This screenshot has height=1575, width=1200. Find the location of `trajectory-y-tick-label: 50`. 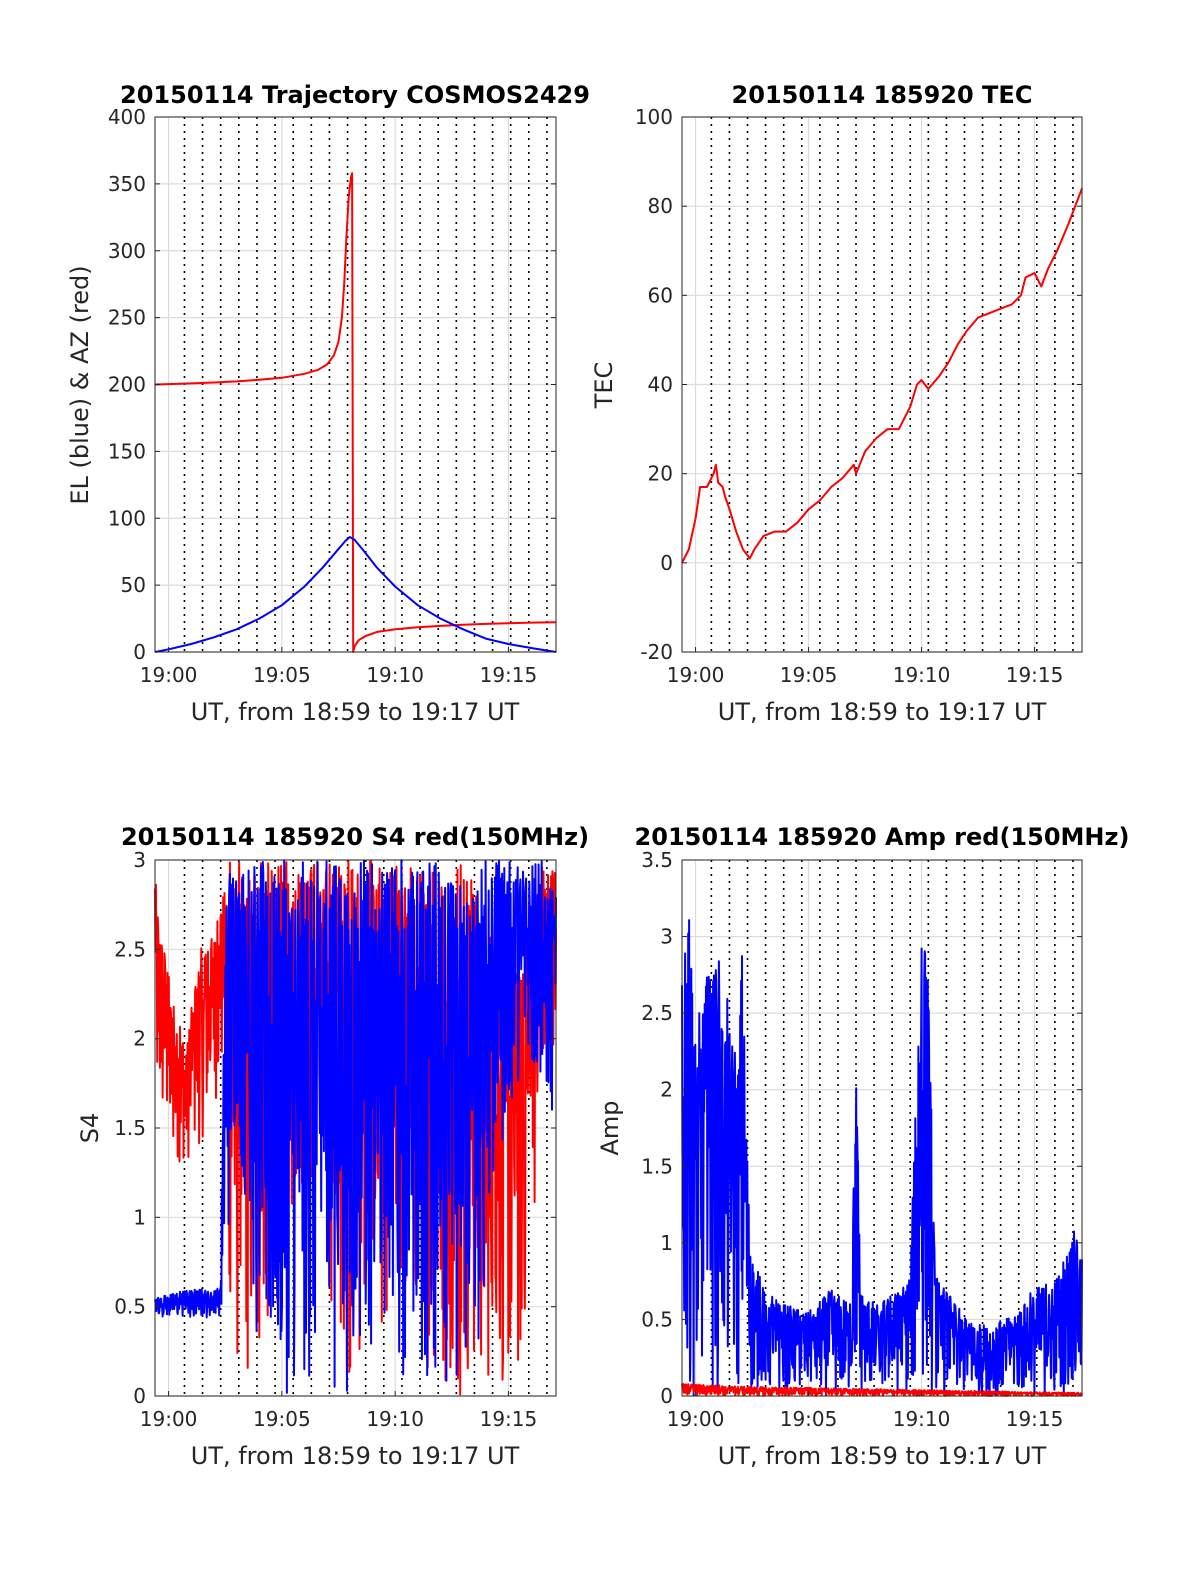

trajectory-y-tick-label: 50 is located at coordinates (133, 585).